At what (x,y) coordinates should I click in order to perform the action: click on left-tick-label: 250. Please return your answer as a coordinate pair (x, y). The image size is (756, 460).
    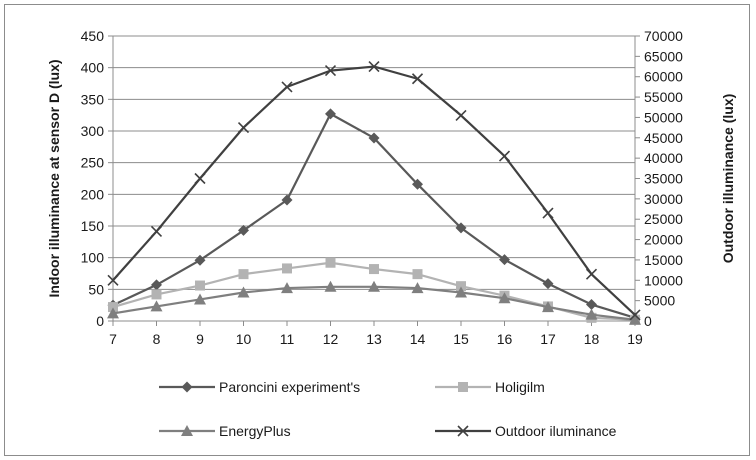
    Looking at the image, I should click on (93, 163).